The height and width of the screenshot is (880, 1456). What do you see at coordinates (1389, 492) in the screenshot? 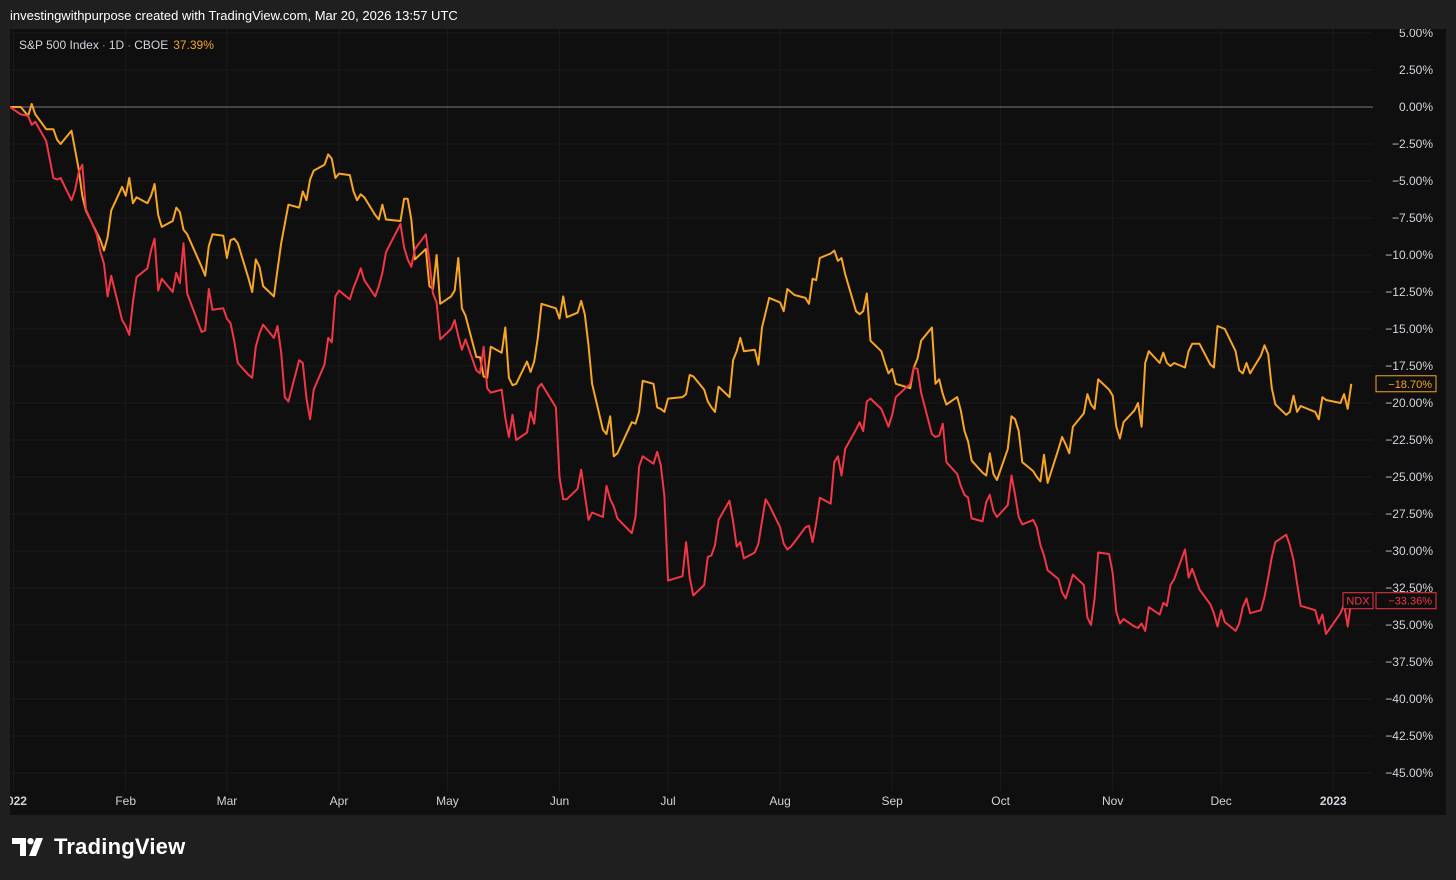
I see `price-badges: −18.70% −33.36% NDX` at bounding box center [1389, 492].